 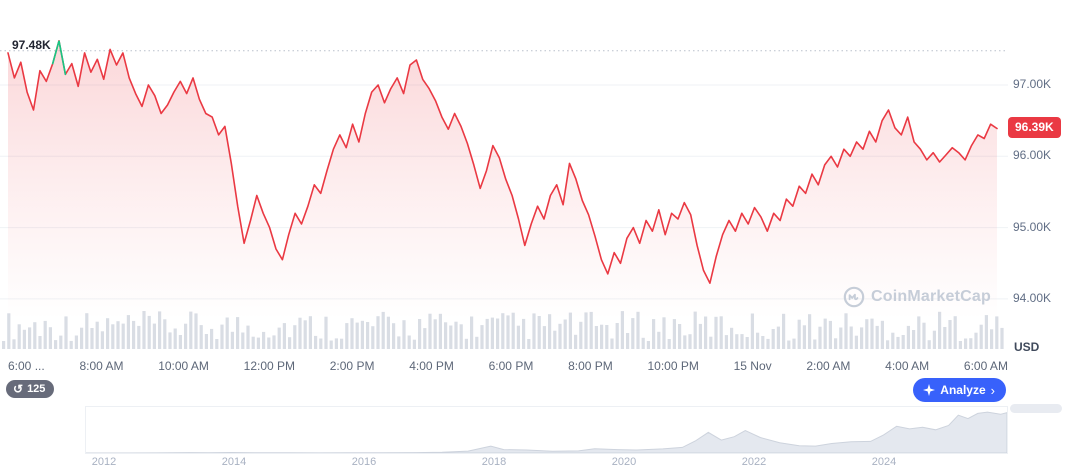 What do you see at coordinates (364, 462) in the screenshot?
I see `year-axis-label: 2016` at bounding box center [364, 462].